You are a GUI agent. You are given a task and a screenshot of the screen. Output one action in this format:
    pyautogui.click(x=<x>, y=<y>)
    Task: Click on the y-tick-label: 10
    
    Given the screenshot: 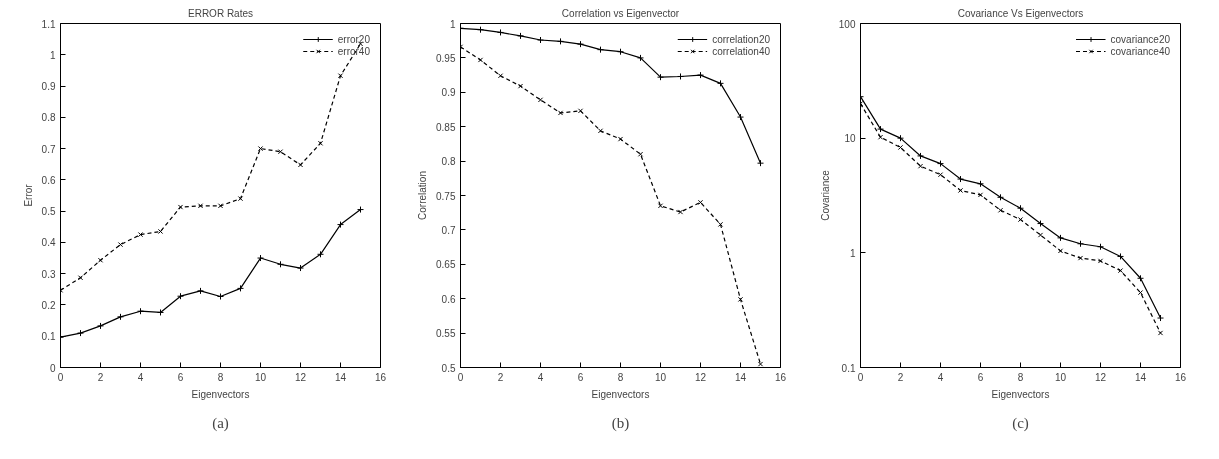 What is the action you would take?
    pyautogui.click(x=850, y=139)
    